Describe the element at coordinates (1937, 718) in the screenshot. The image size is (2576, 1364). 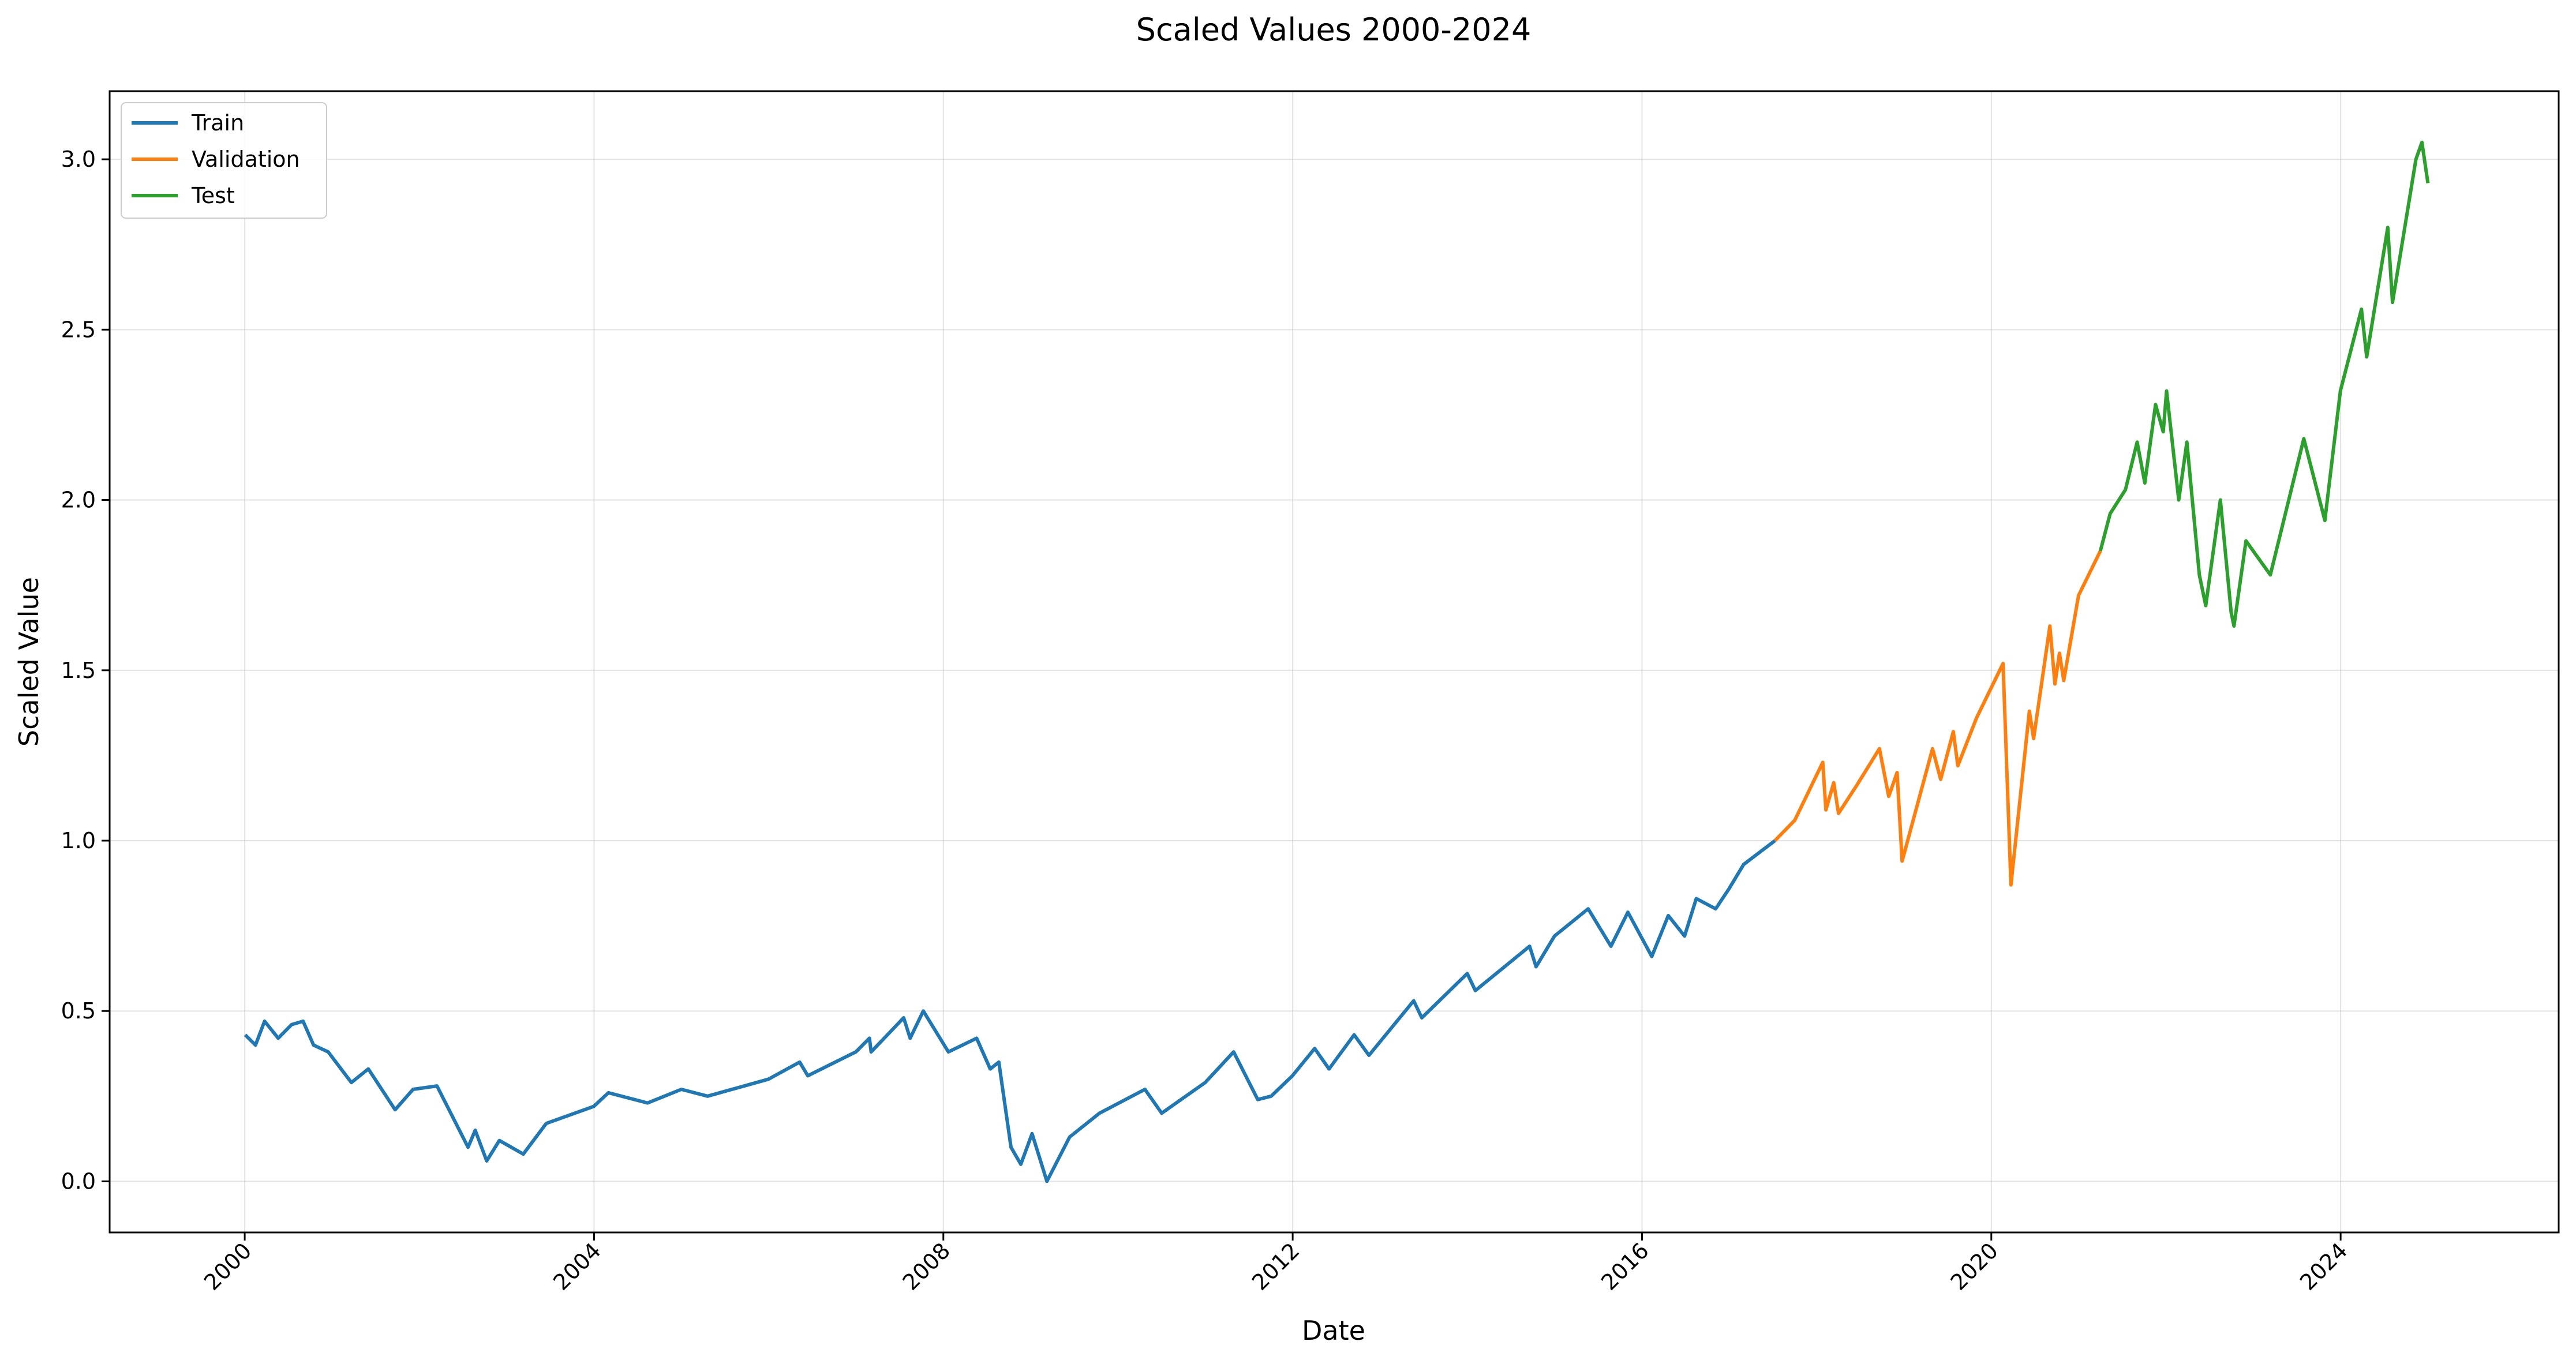
I see `series-line-validation` at that location.